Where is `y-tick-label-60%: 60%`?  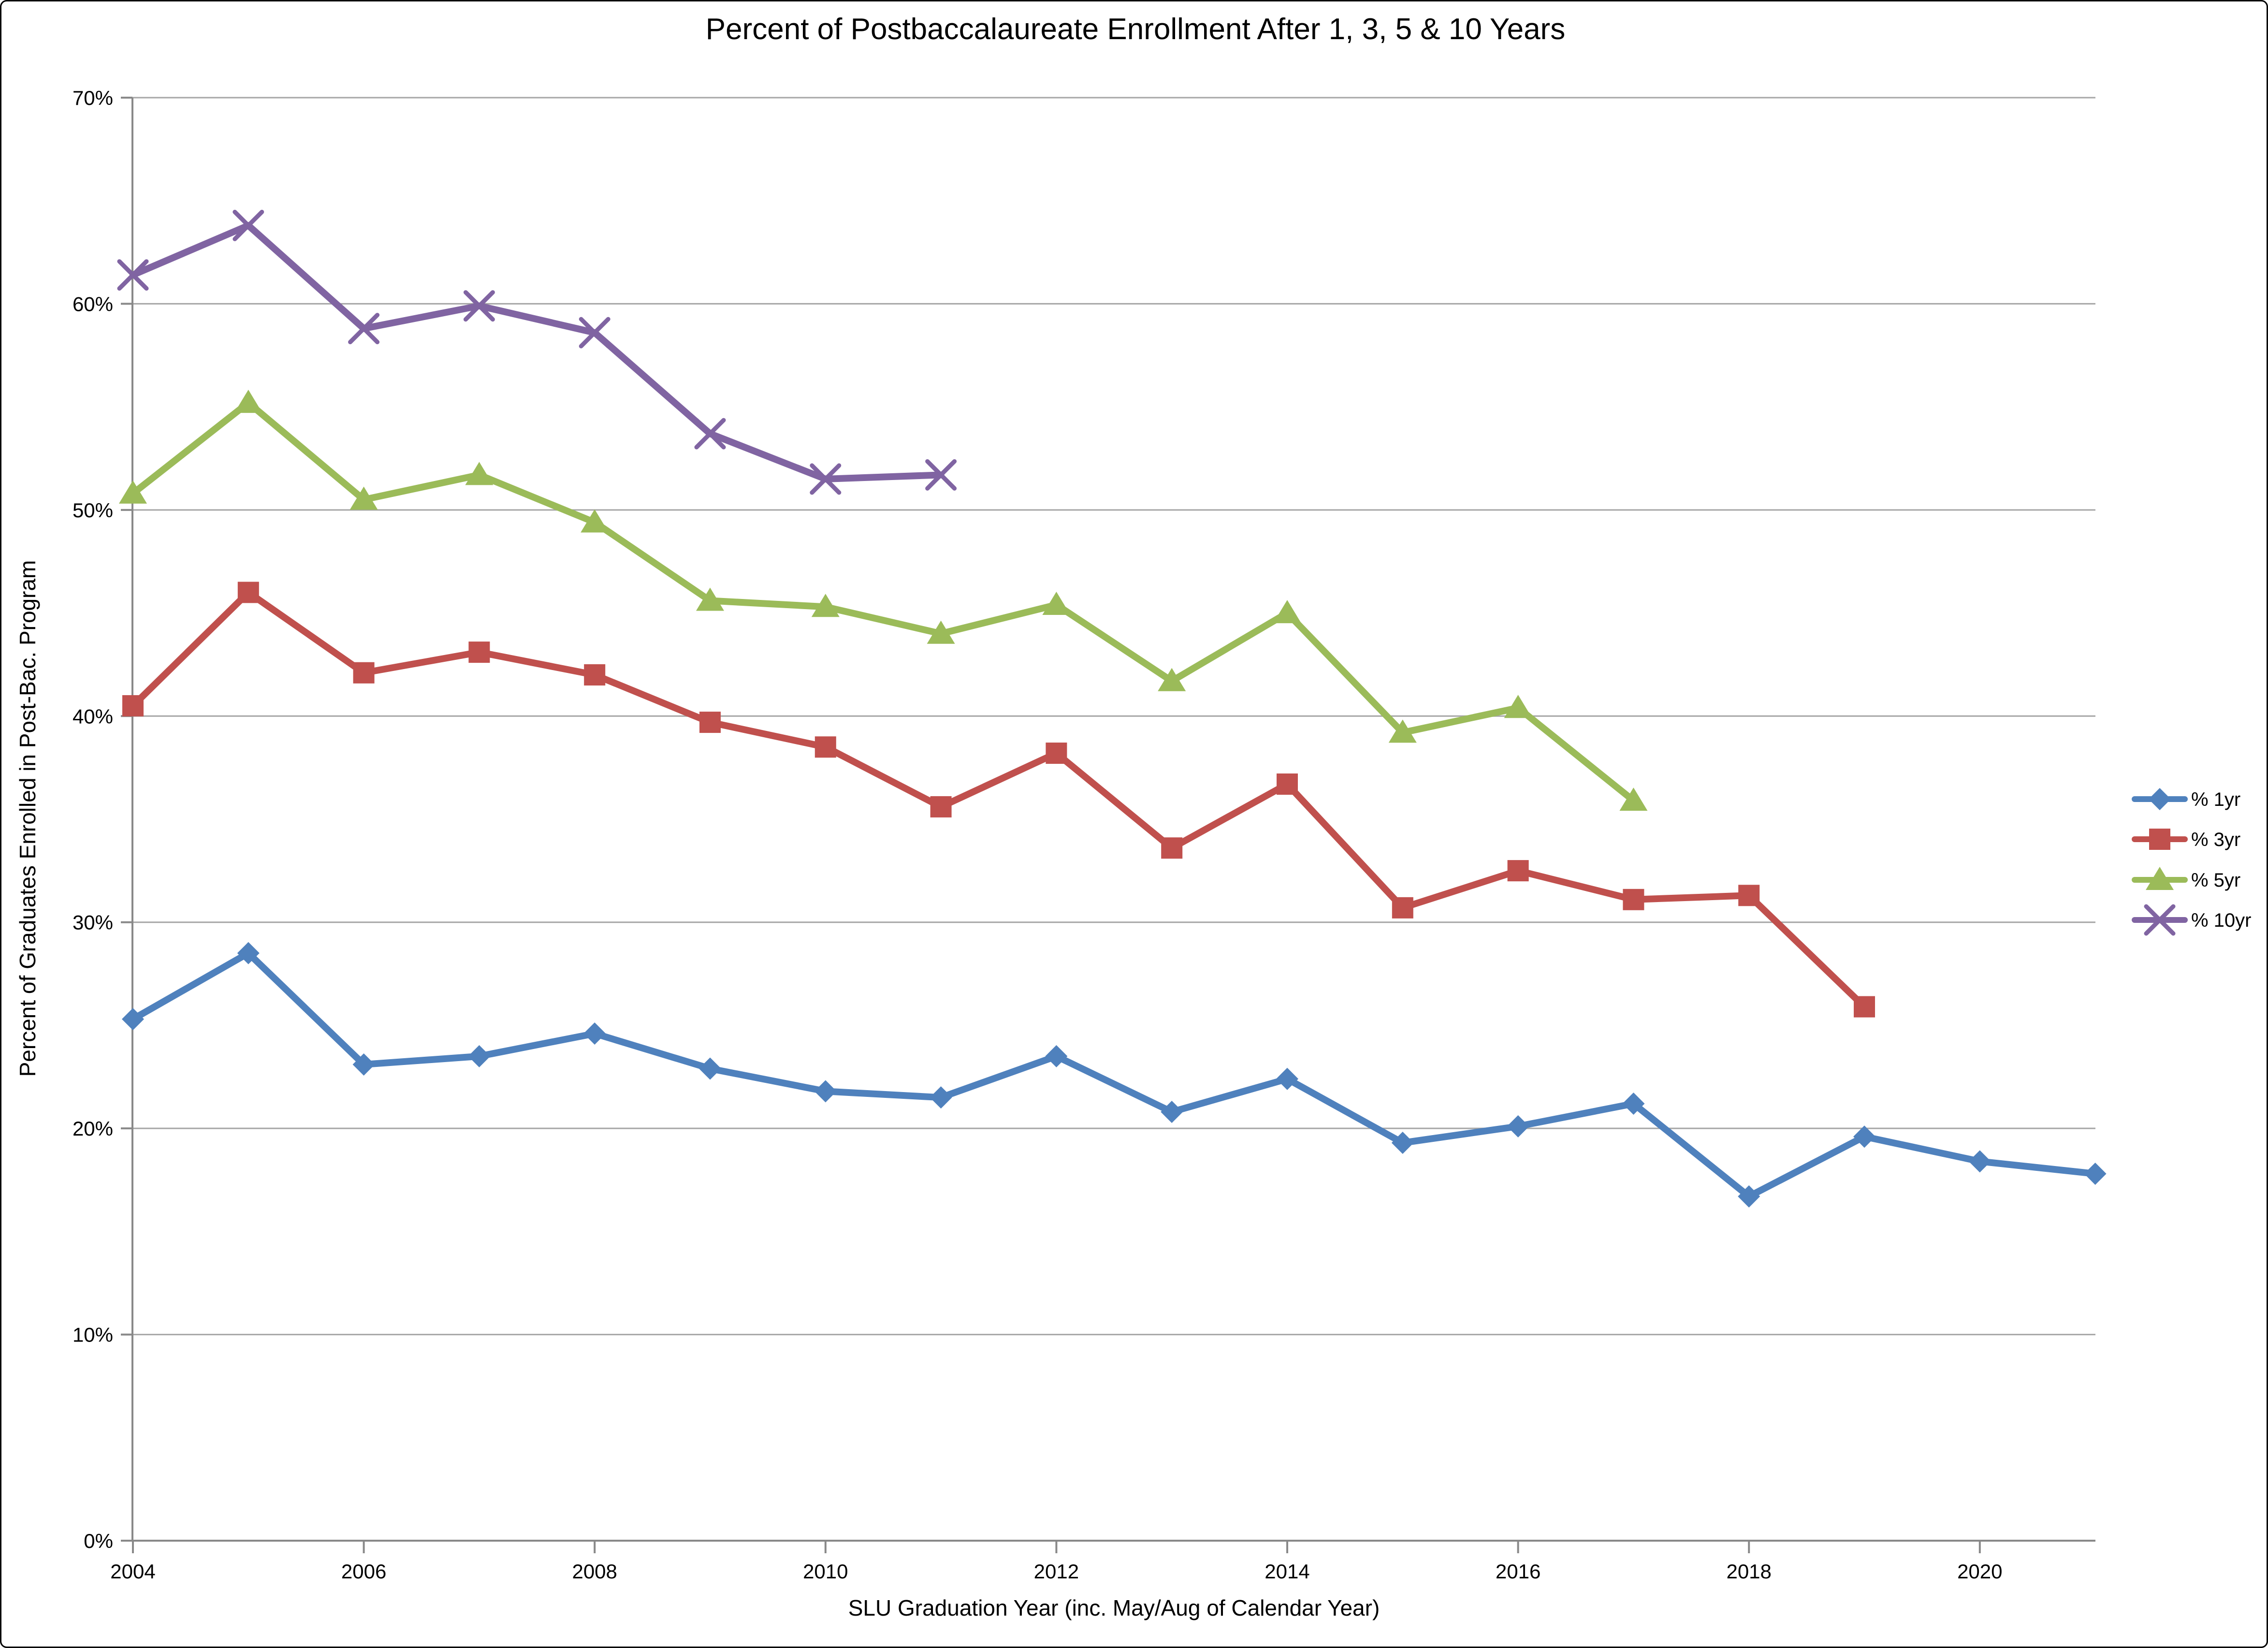
y-tick-label-60%: 60% is located at coordinates (93, 303).